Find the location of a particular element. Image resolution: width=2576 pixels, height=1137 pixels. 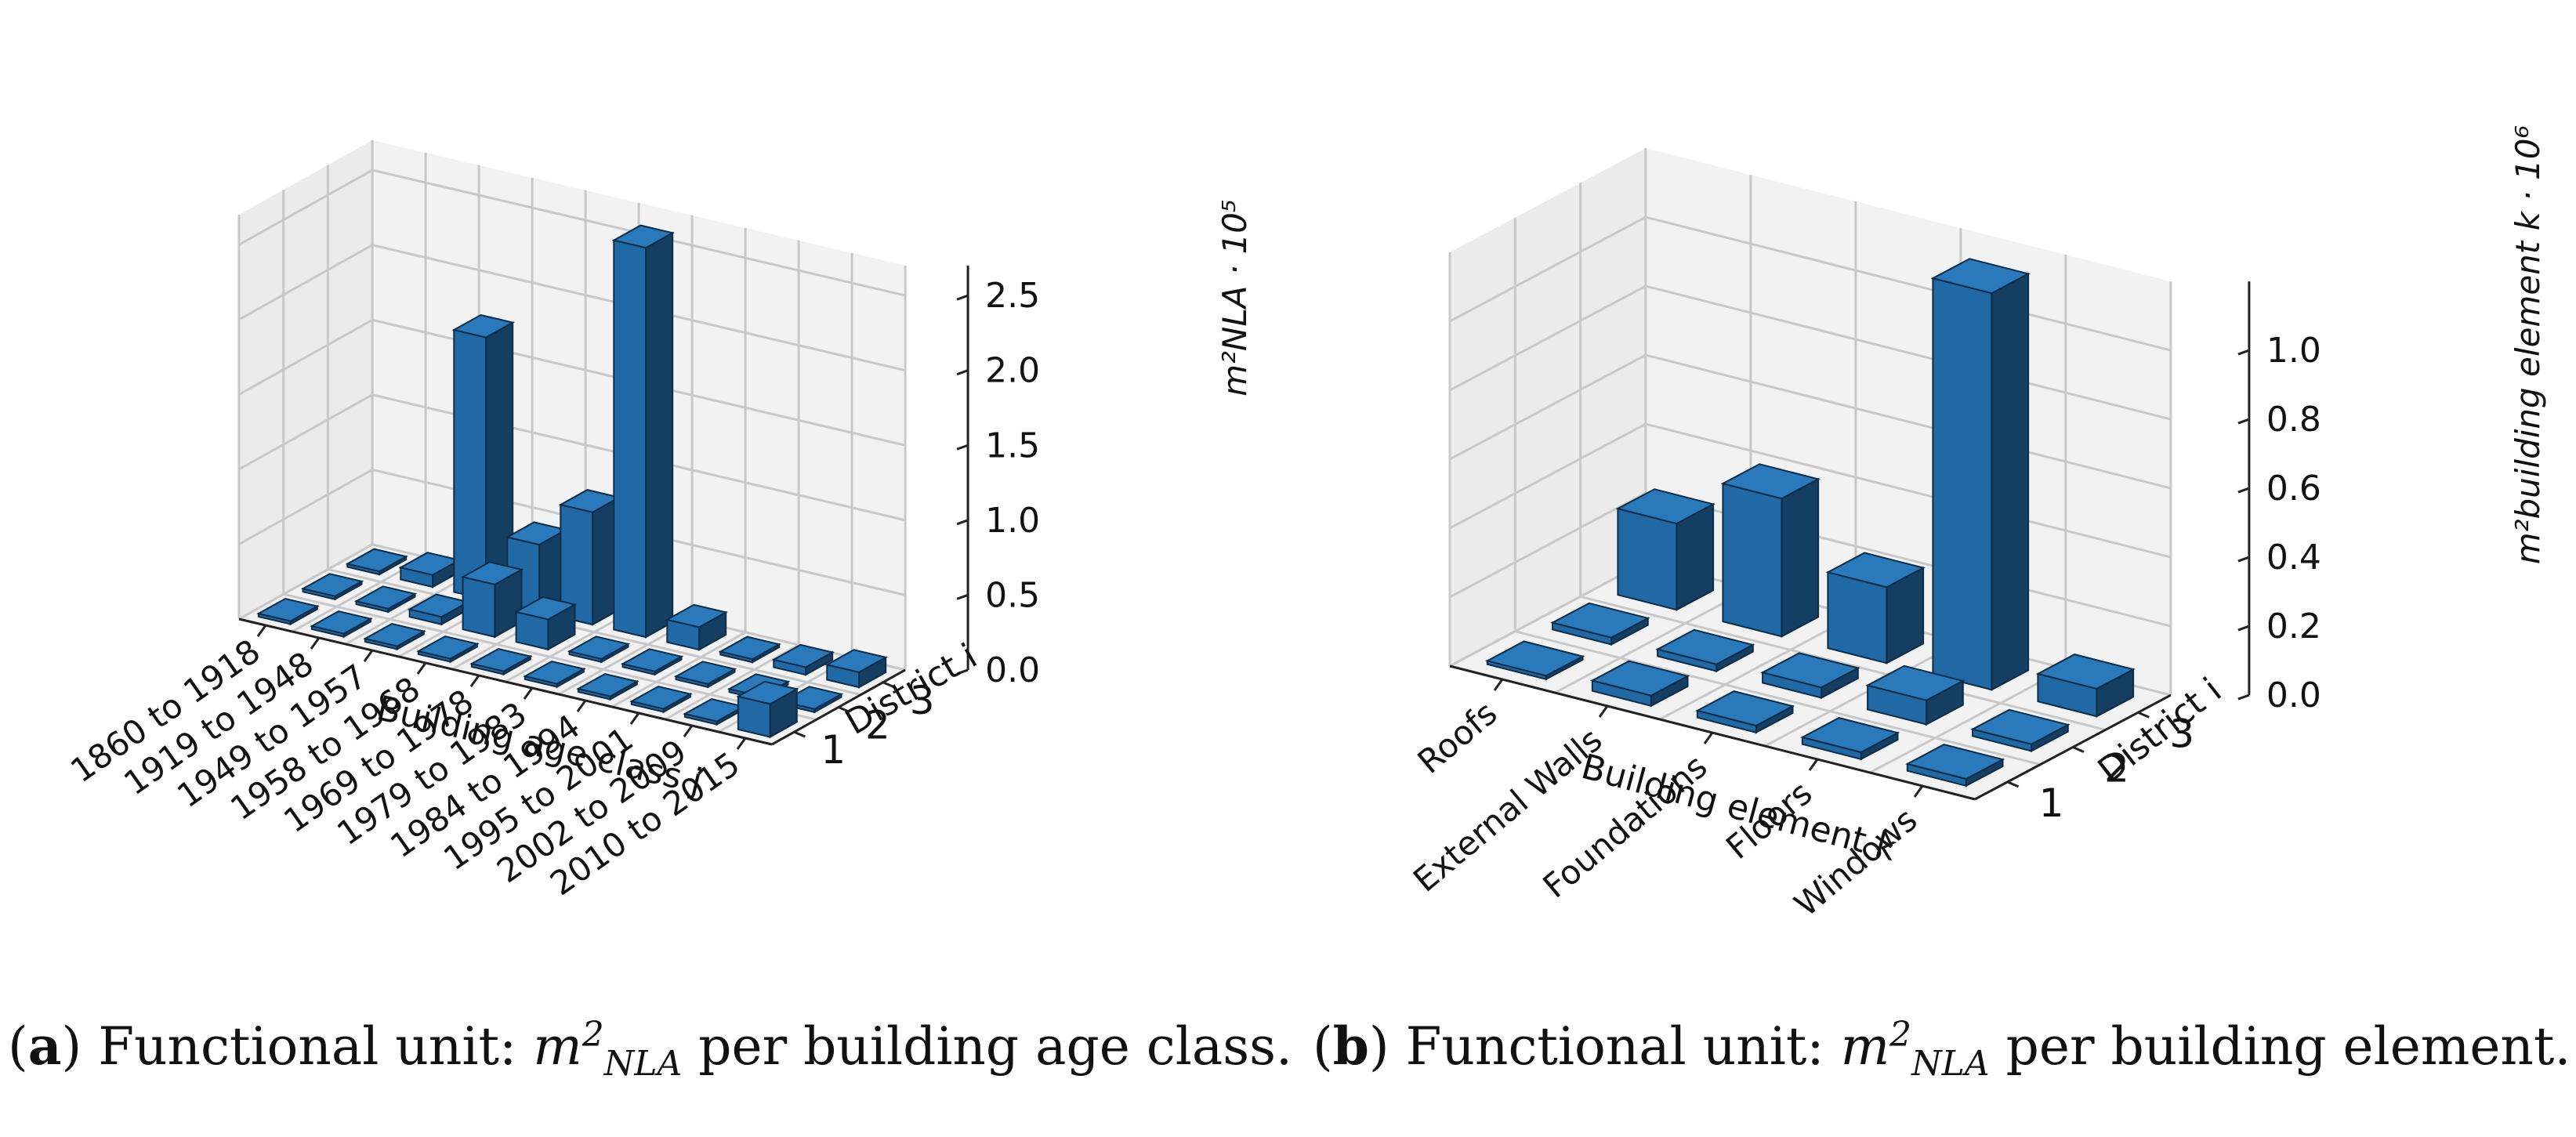

chart-b-z-tick-label: 0.6 is located at coordinates (2293, 489).